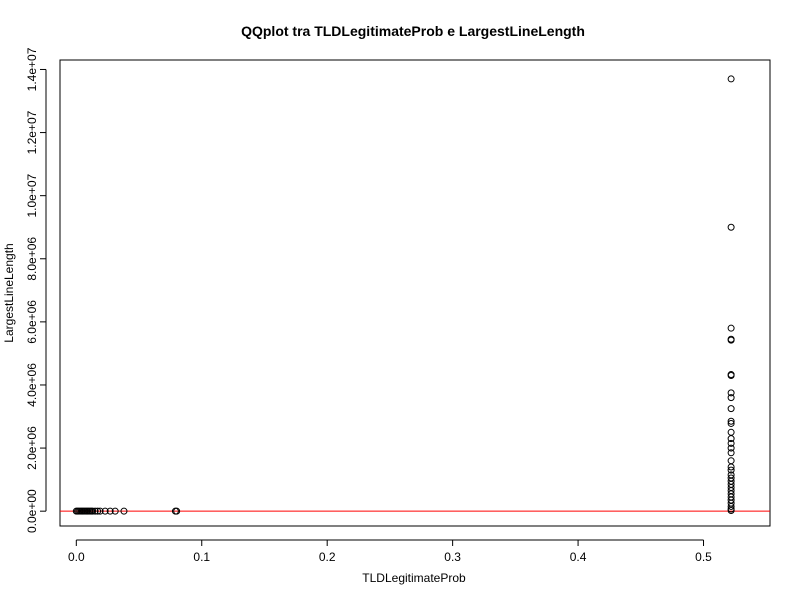 The width and height of the screenshot is (800, 600). What do you see at coordinates (32, 132) in the screenshot?
I see `y-tick-label: 1.2e+07` at bounding box center [32, 132].